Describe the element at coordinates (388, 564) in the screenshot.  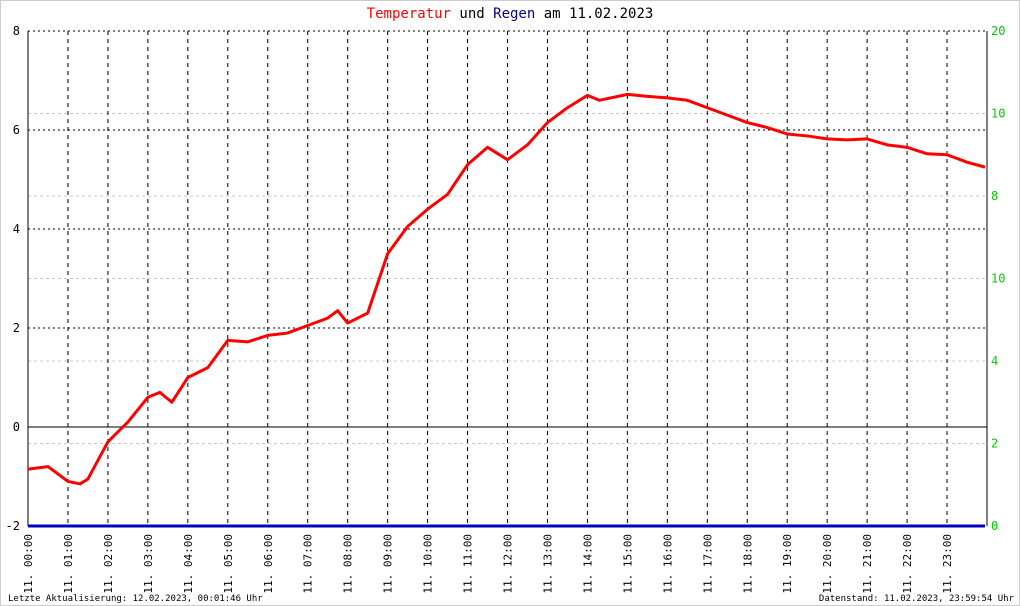
I see `x-tick-label: 11. 09:00` at that location.